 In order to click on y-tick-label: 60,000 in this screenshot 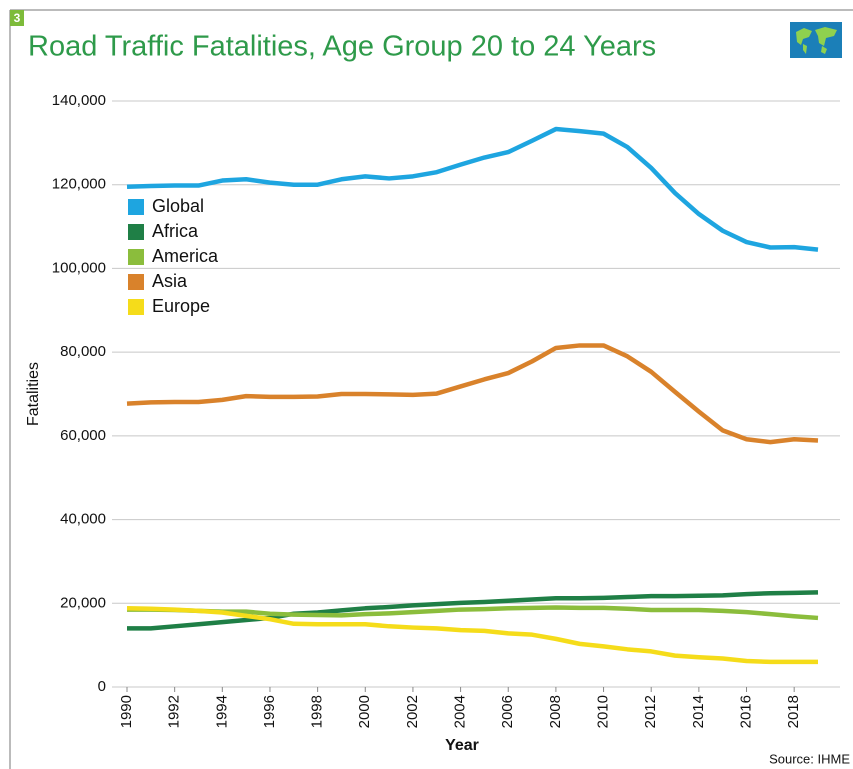, I will do `click(83, 435)`.